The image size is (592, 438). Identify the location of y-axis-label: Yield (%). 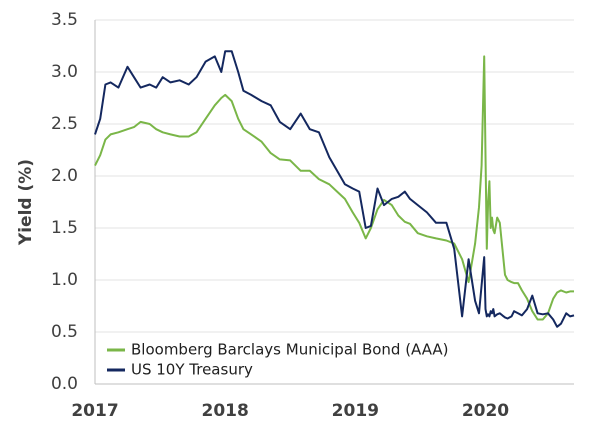
(26, 202).